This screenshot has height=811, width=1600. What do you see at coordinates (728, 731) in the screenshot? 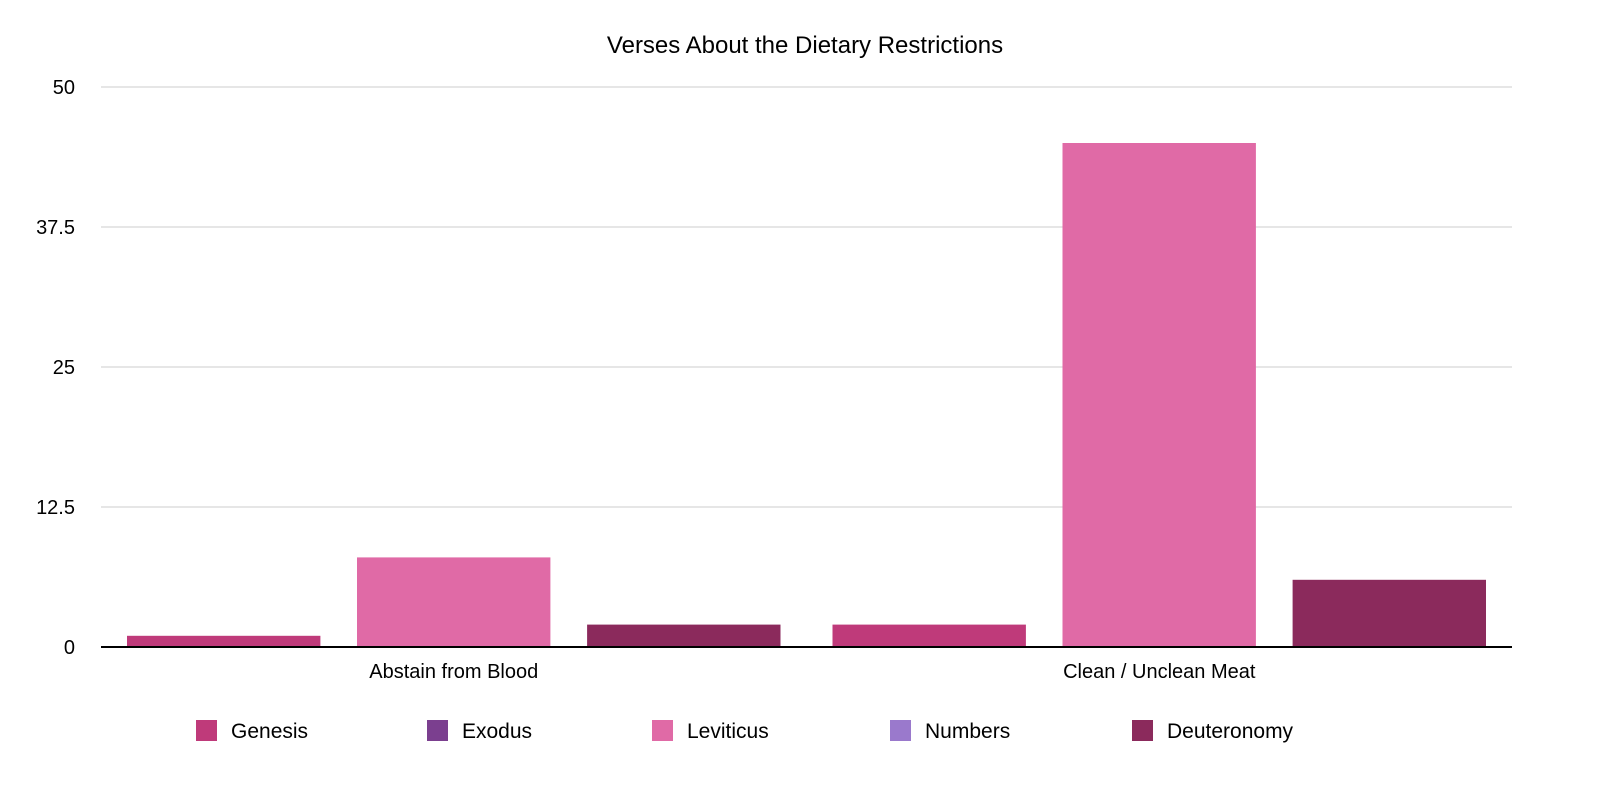
I see `legend-label: Leviticus` at bounding box center [728, 731].